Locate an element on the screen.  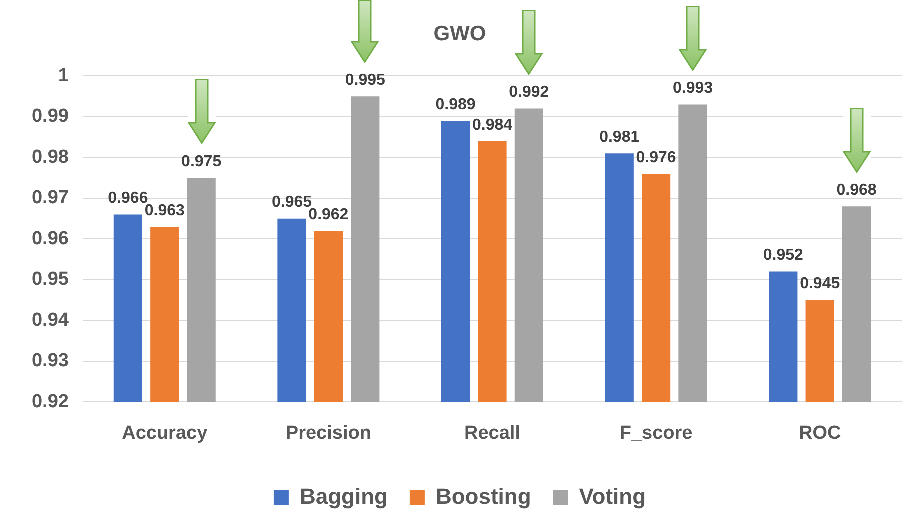
x-tick-label: ROC is located at coordinates (820, 433).